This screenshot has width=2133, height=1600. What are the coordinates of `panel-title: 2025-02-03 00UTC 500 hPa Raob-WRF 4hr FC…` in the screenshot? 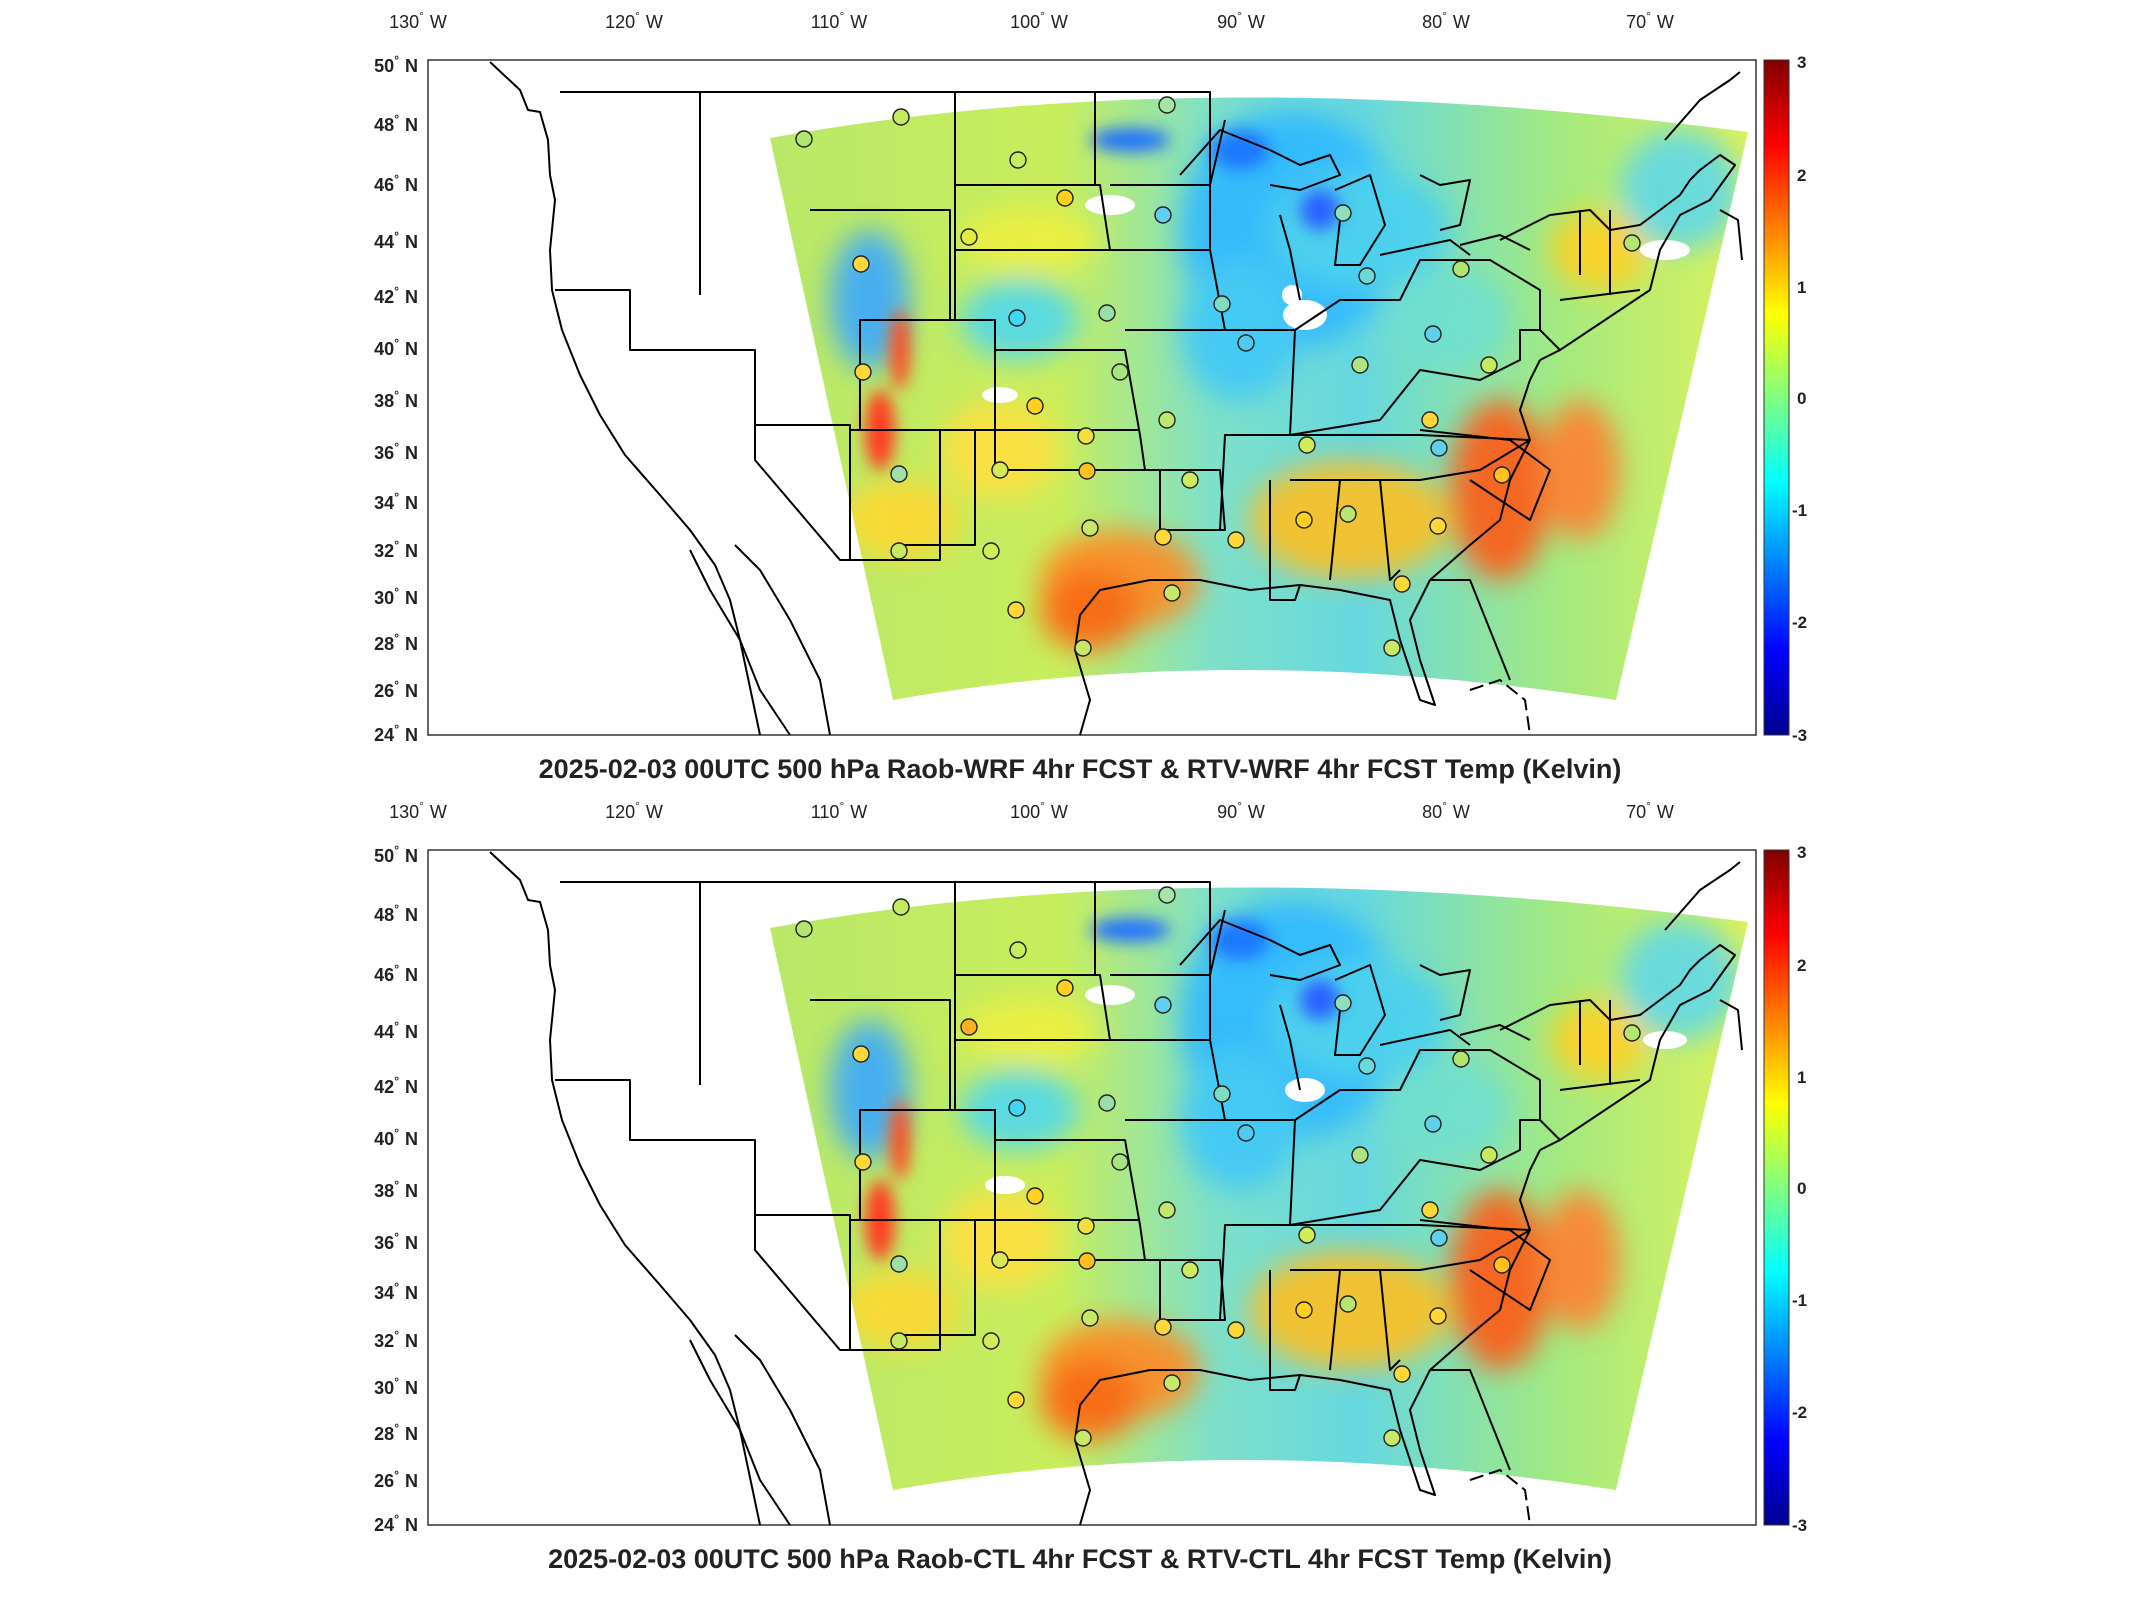 It's located at (1080, 769).